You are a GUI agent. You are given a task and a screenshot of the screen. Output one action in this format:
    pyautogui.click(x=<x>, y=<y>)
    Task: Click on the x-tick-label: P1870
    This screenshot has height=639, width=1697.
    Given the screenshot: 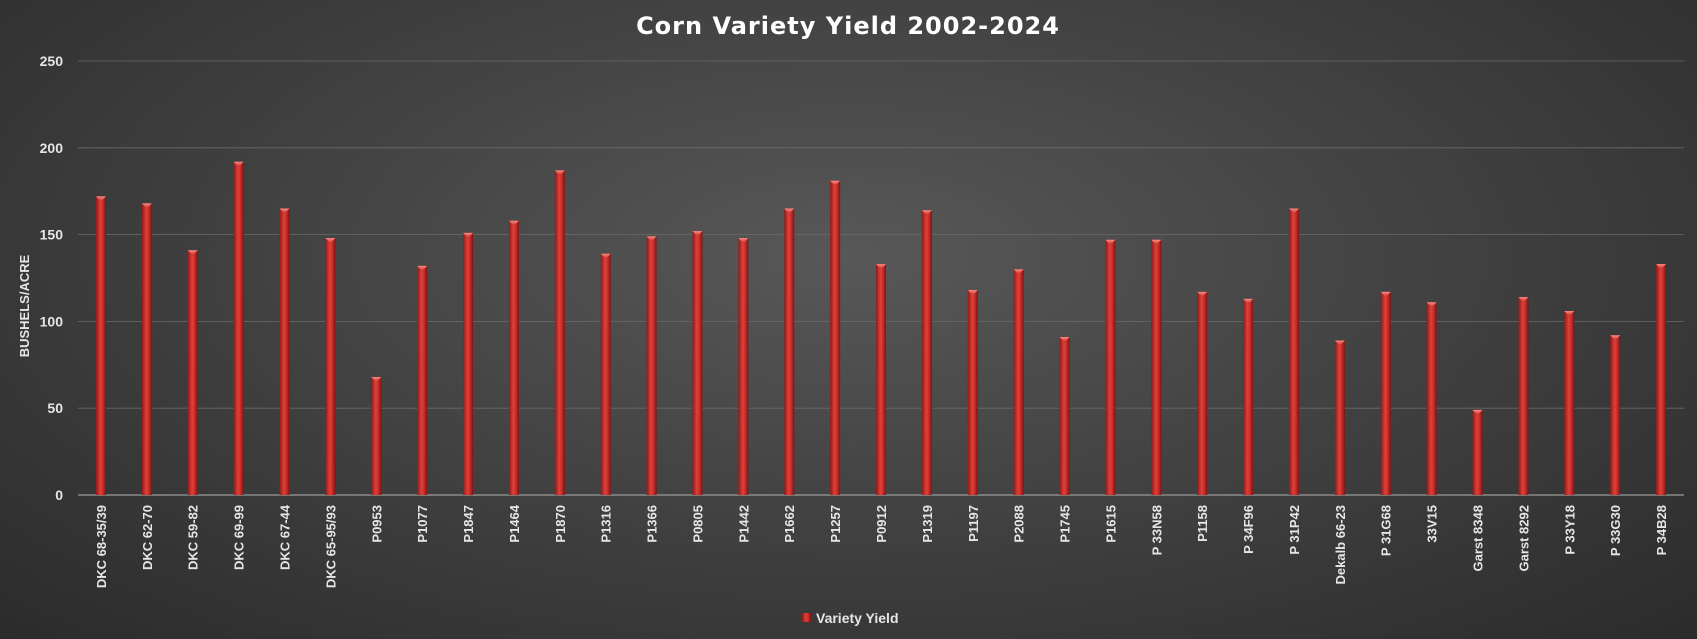 What is the action you would take?
    pyautogui.click(x=560, y=524)
    